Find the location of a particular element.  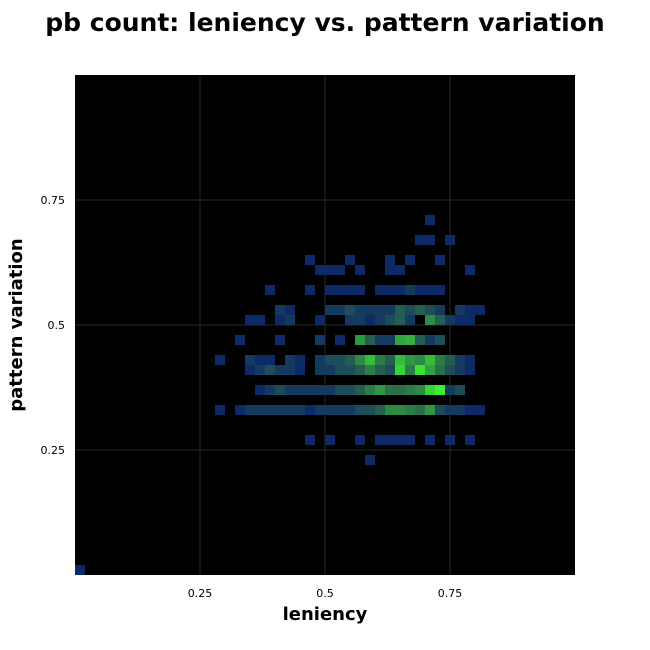

x-tick-labels: 0.25 0.5 0.75 is located at coordinates (325, 593).